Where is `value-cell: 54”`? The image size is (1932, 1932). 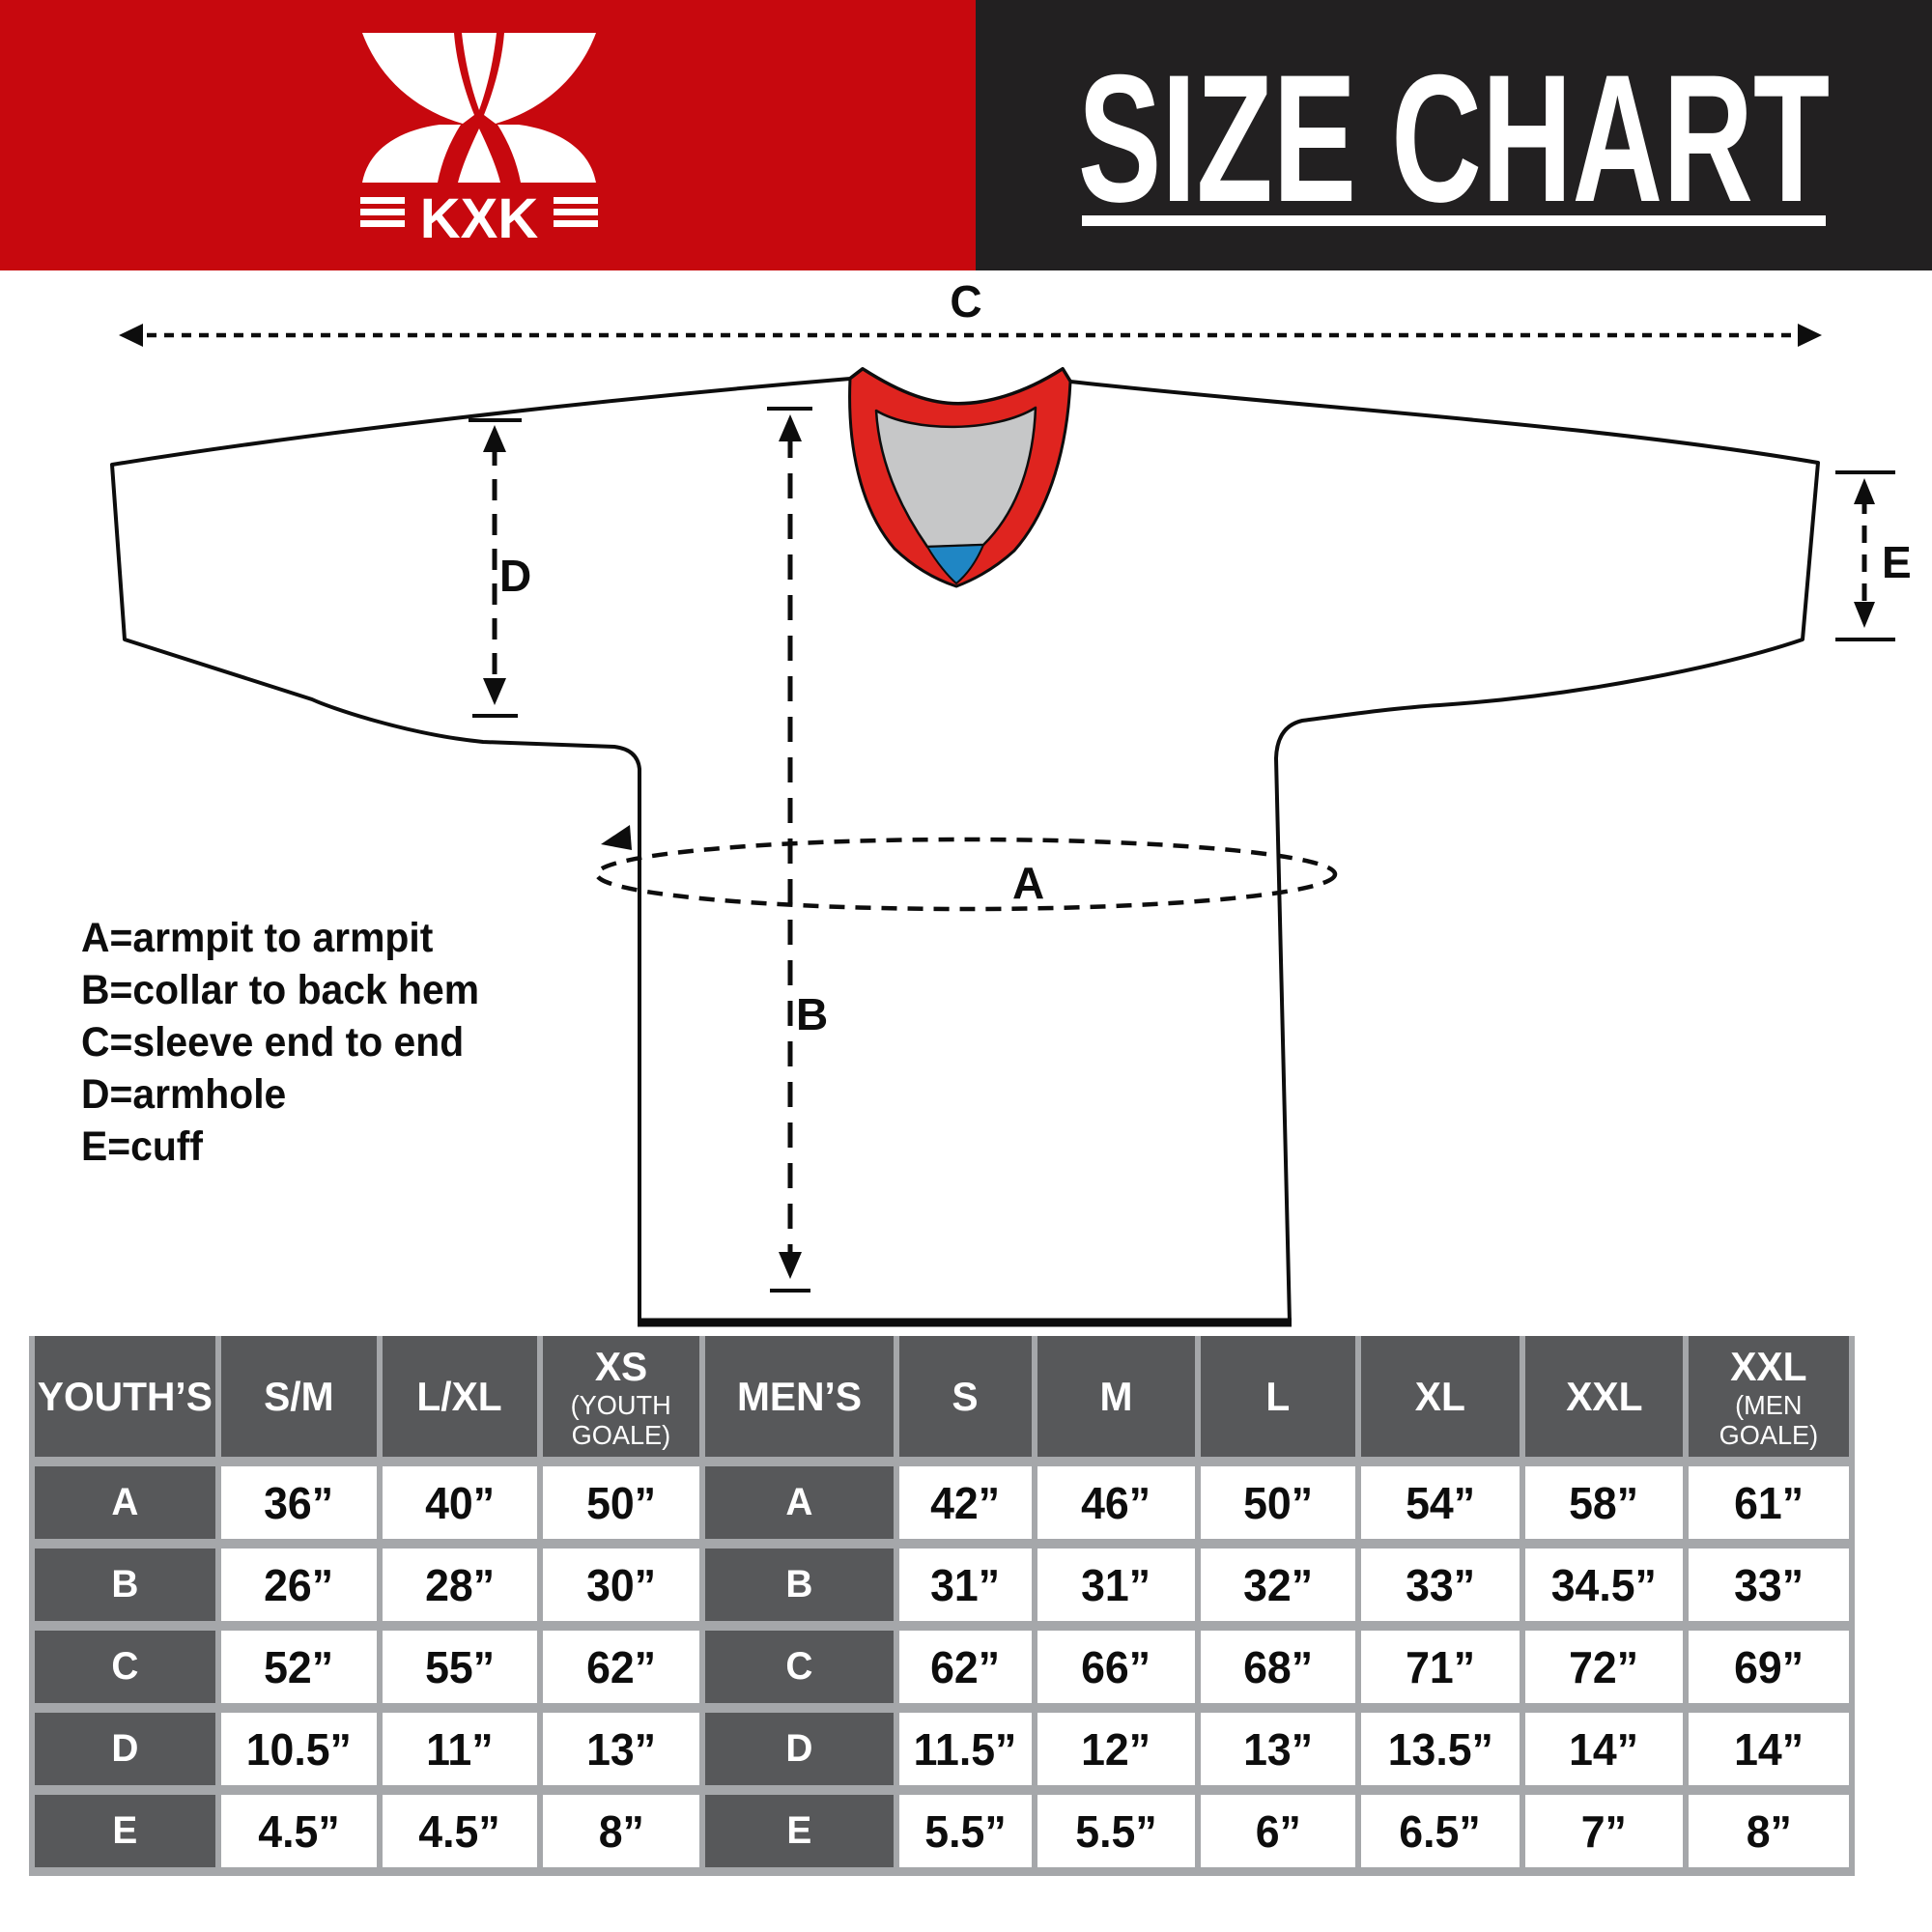 value-cell: 54” is located at coordinates (1440, 1502).